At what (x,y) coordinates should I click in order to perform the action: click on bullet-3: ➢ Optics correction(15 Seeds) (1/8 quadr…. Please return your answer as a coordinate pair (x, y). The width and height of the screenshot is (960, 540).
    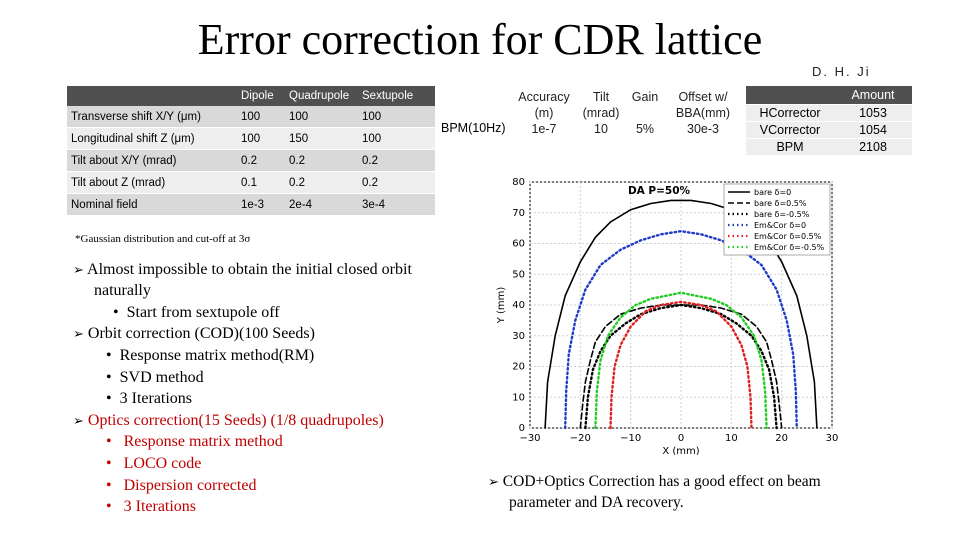
    Looking at the image, I should click on (228, 421).